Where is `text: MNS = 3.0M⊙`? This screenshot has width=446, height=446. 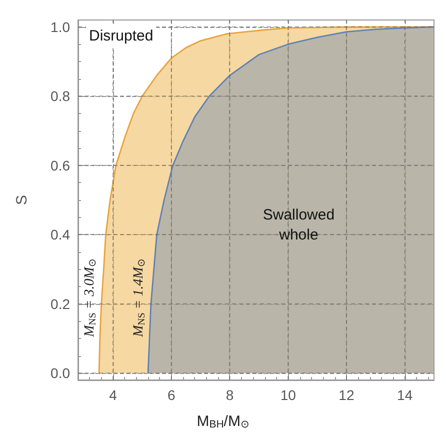
text: MNS = 3.0M⊙ is located at coordinates (90, 298).